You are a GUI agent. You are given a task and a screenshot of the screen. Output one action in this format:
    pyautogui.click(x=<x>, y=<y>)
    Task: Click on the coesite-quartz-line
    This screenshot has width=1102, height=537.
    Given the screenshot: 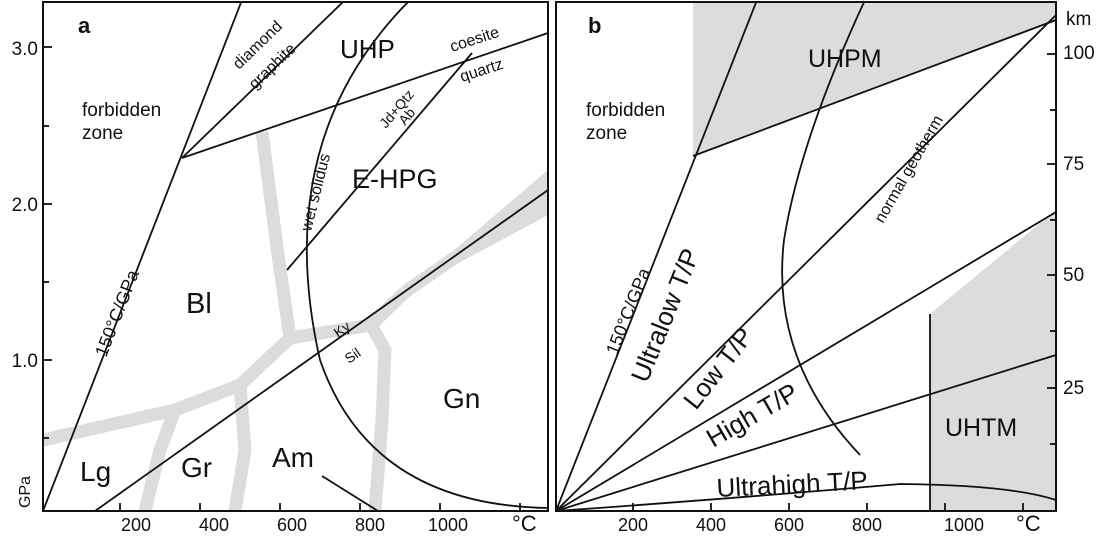 What is the action you would take?
    pyautogui.click(x=364, y=95)
    